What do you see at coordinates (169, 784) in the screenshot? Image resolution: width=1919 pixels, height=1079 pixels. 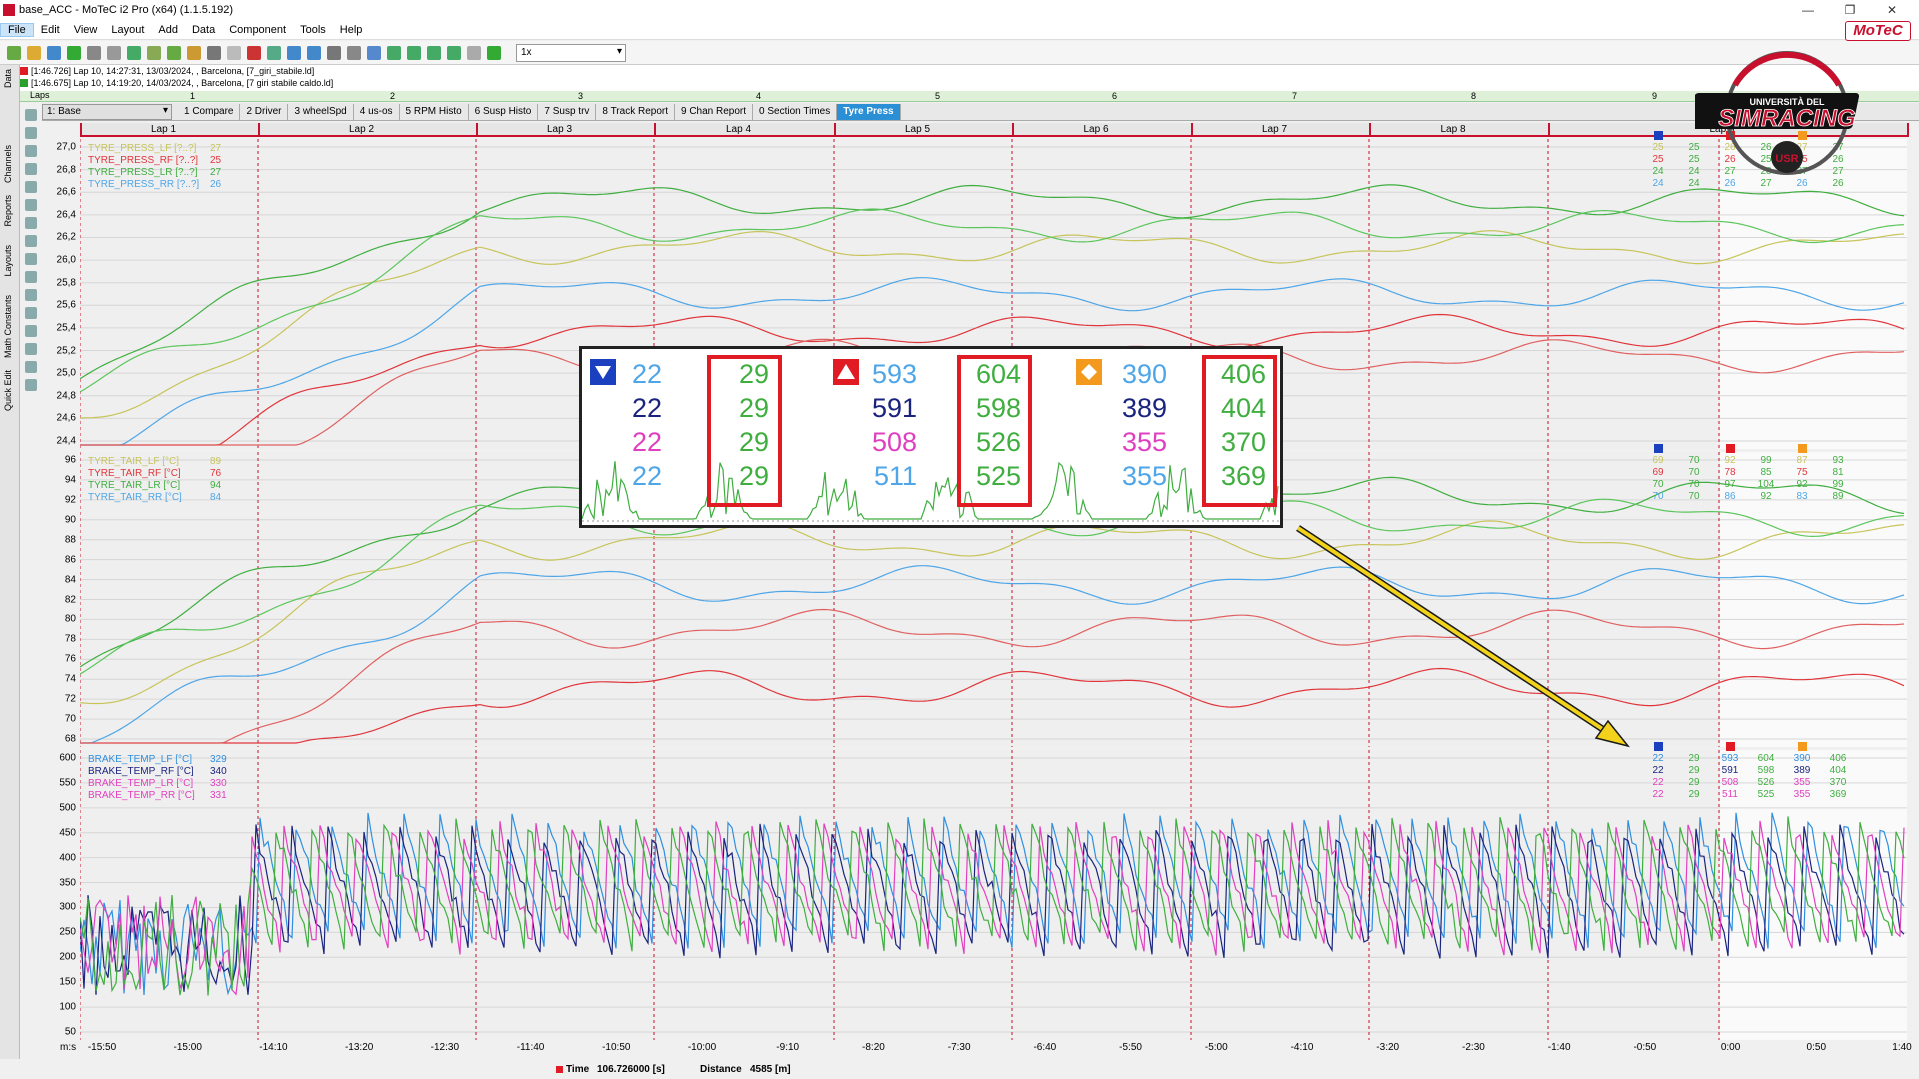 I see `legend-row: BRAKE_TEMP_LR [°C] 330` at bounding box center [169, 784].